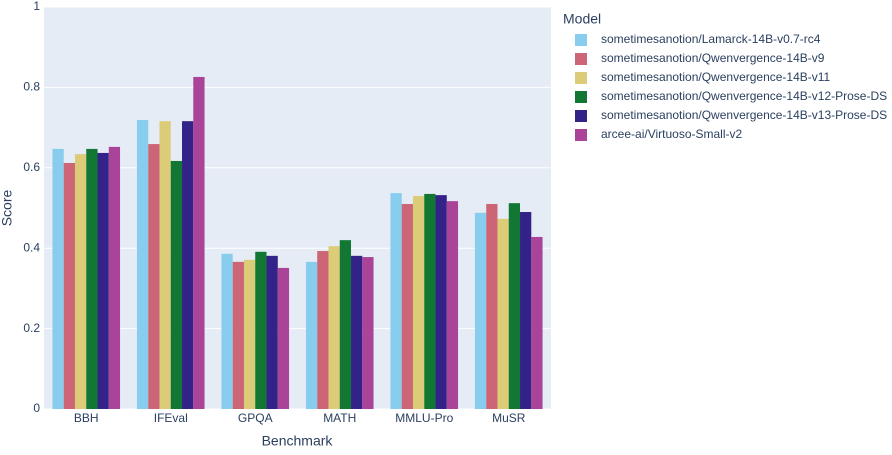 The height and width of the screenshot is (455, 892). I want to click on x-tick-label: MATH, so click(339, 418).